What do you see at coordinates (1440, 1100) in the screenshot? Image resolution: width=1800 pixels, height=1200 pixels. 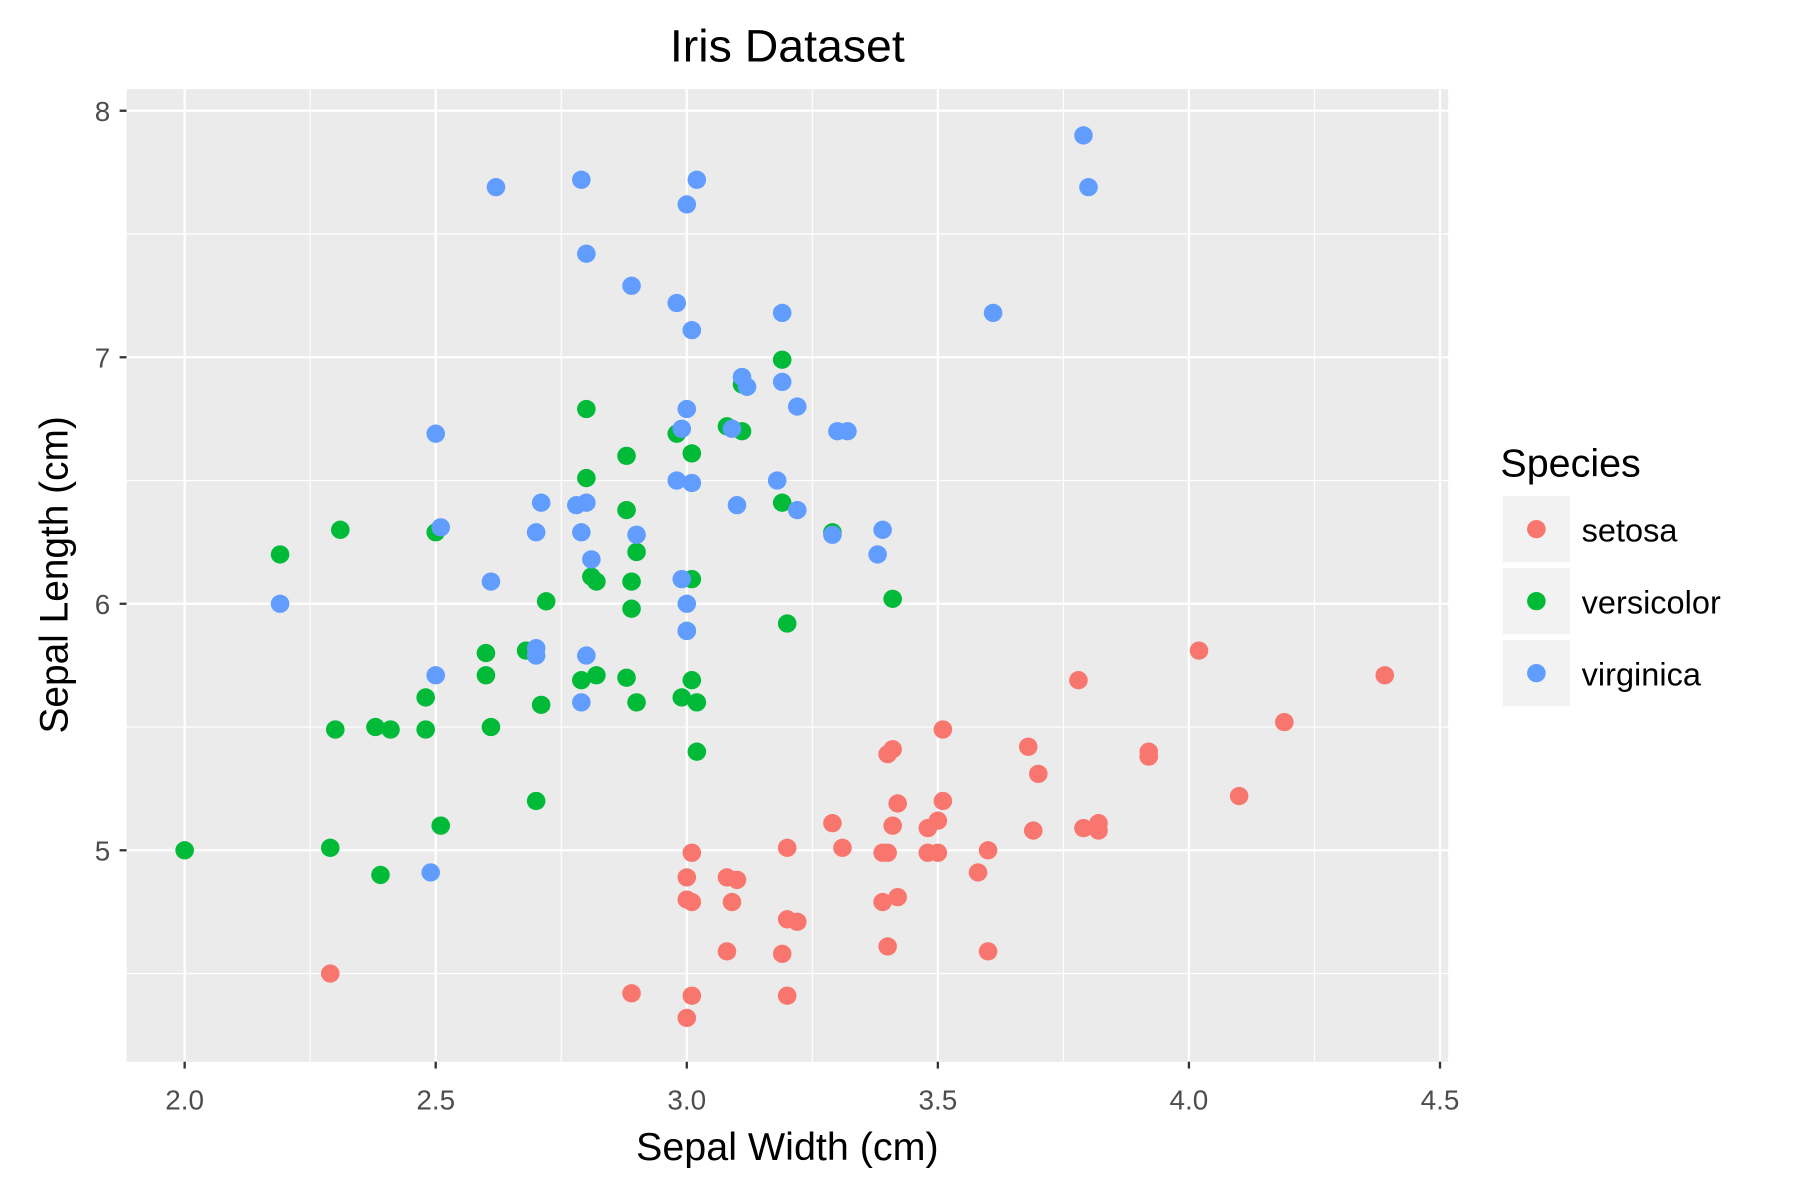 I see `x-tick-label: 4.5` at bounding box center [1440, 1100].